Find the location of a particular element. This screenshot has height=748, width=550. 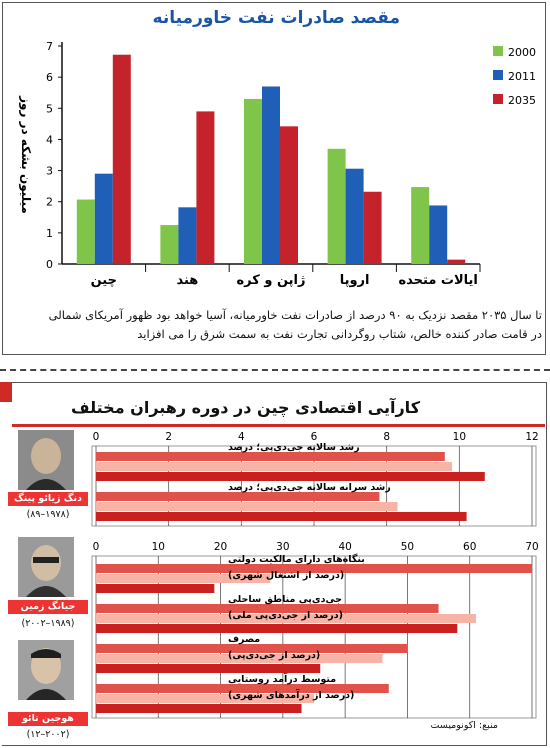

leader-name-deng: دنگ ژیائو پینگ is located at coordinates (48, 499).